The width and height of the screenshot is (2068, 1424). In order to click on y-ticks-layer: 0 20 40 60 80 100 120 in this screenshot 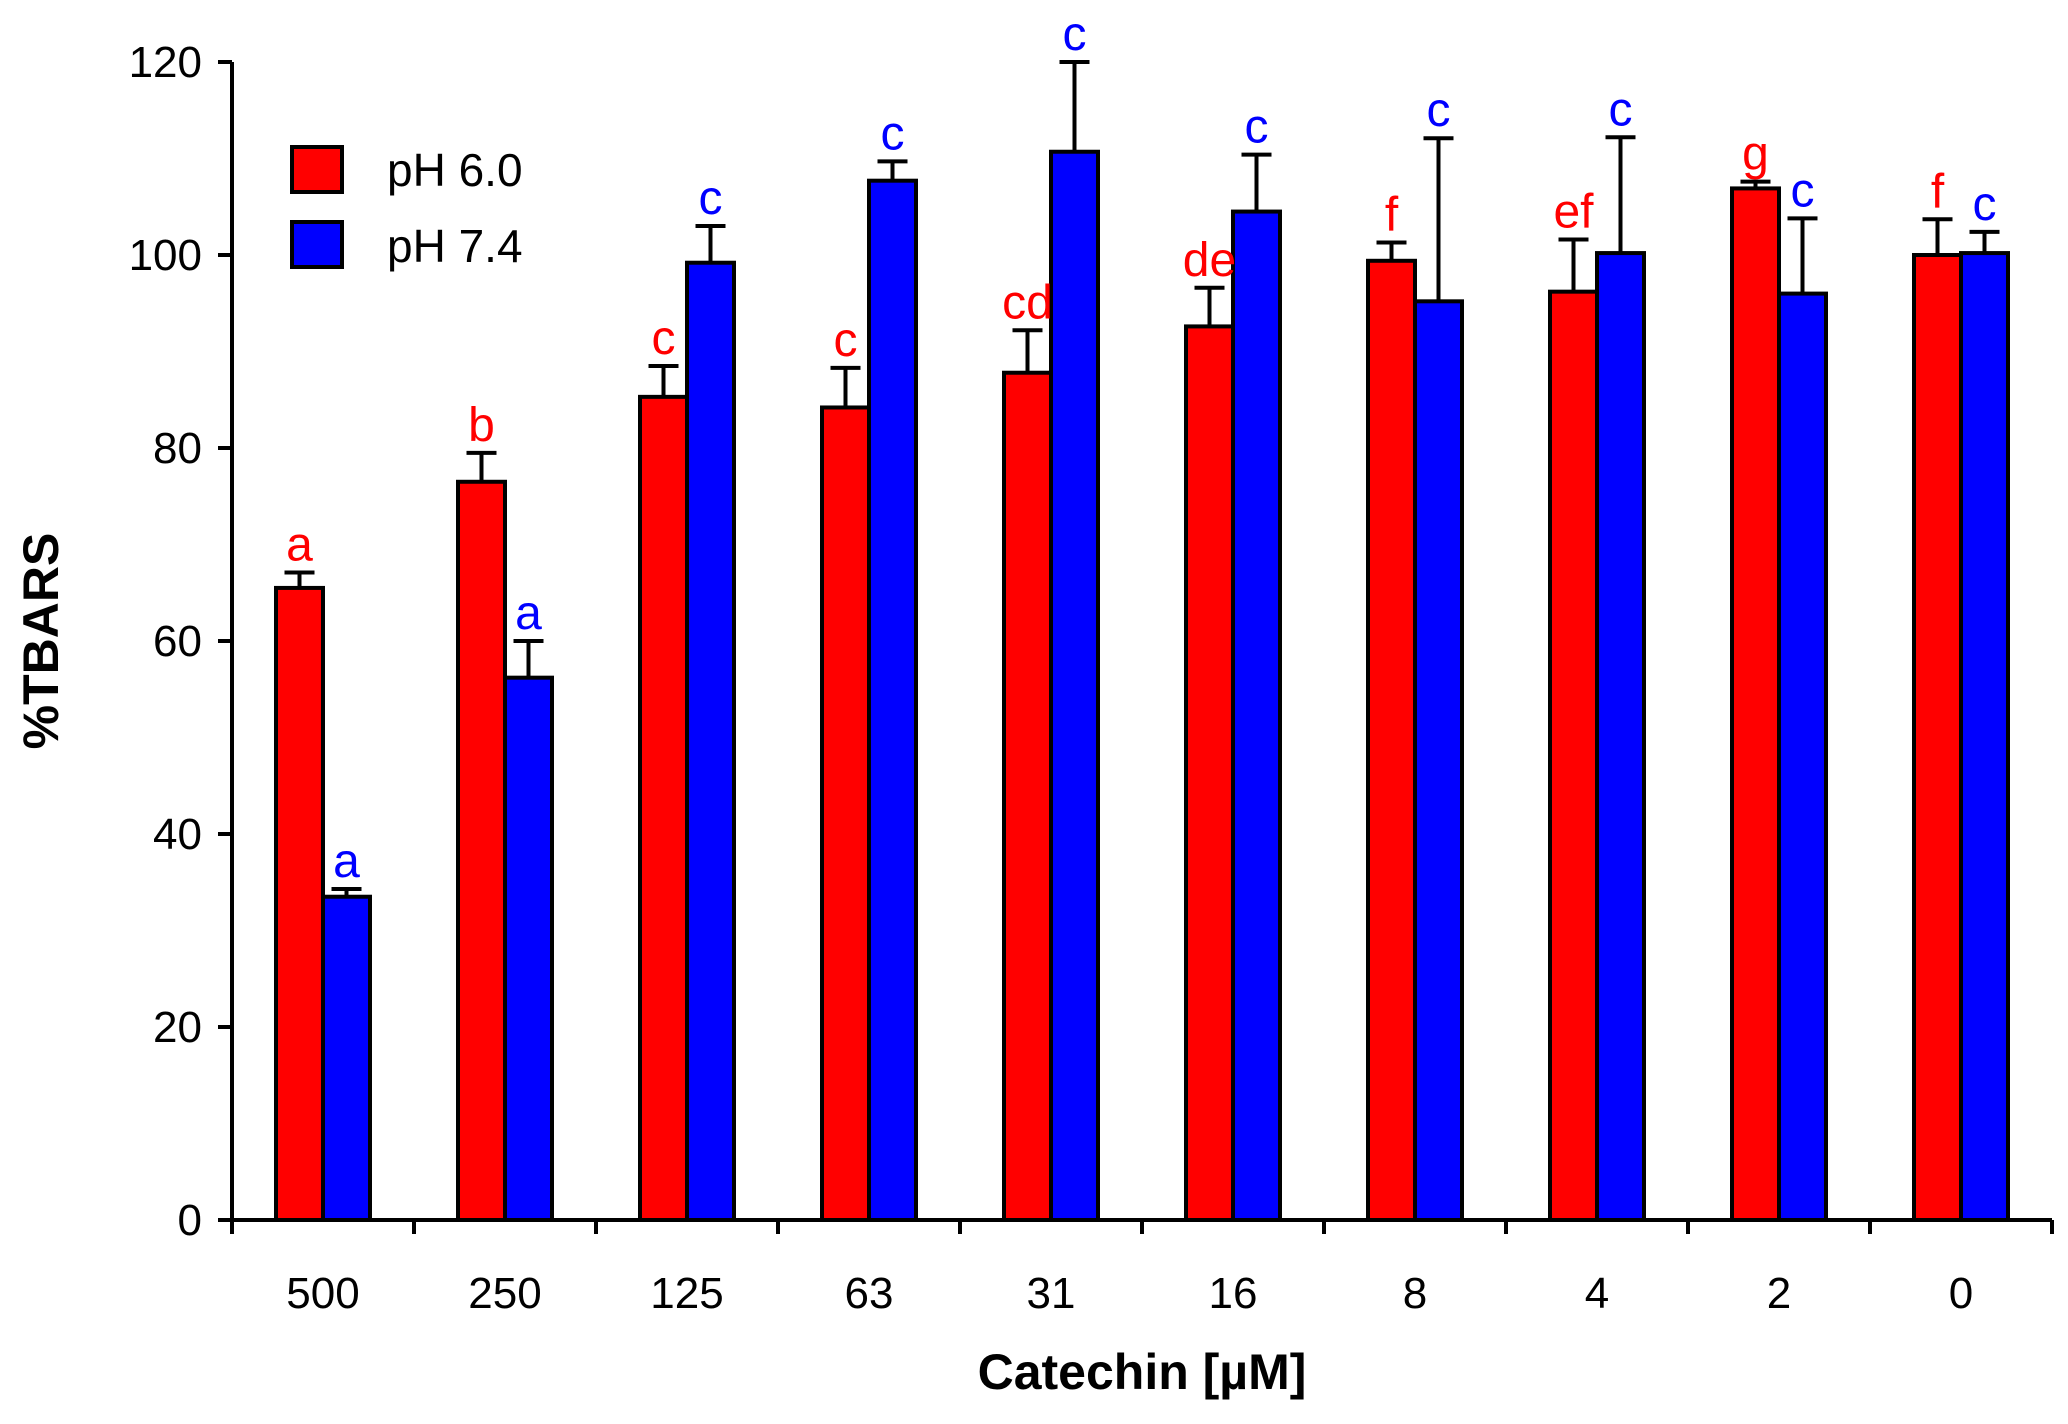, I will do `click(180, 641)`.